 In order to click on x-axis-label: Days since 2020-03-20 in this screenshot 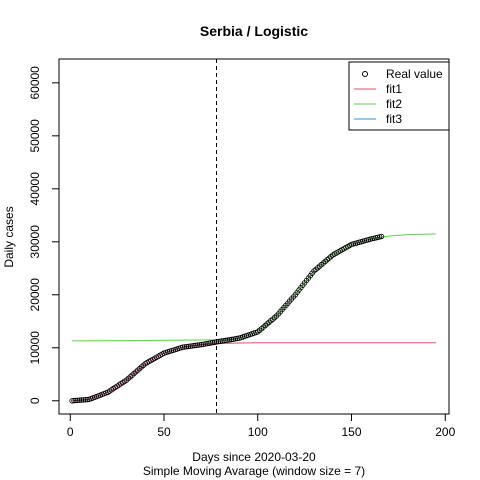, I will do `click(254, 457)`.